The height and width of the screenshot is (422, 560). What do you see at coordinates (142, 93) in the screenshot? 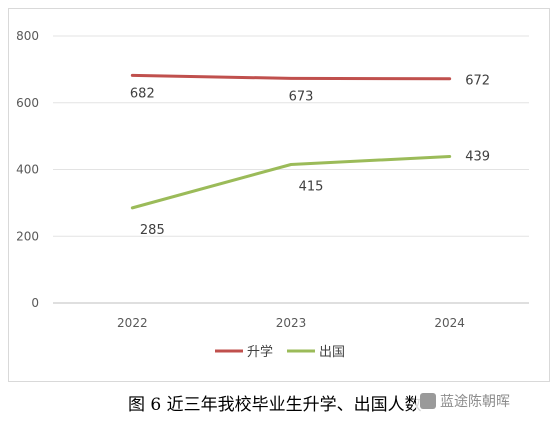
I see `data-label: 682` at bounding box center [142, 93].